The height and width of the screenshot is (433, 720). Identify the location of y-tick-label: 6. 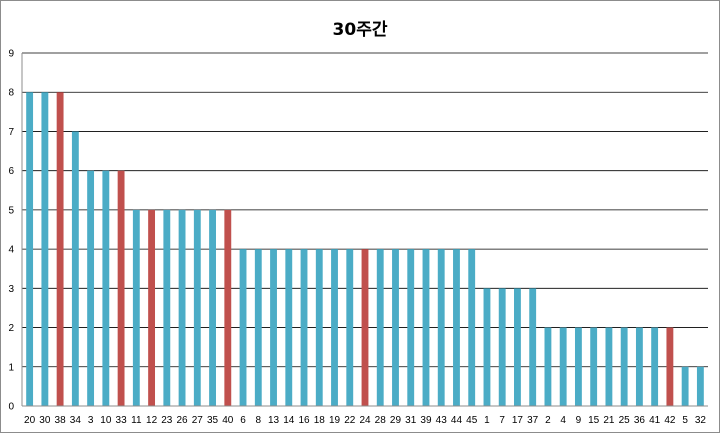
(11, 171).